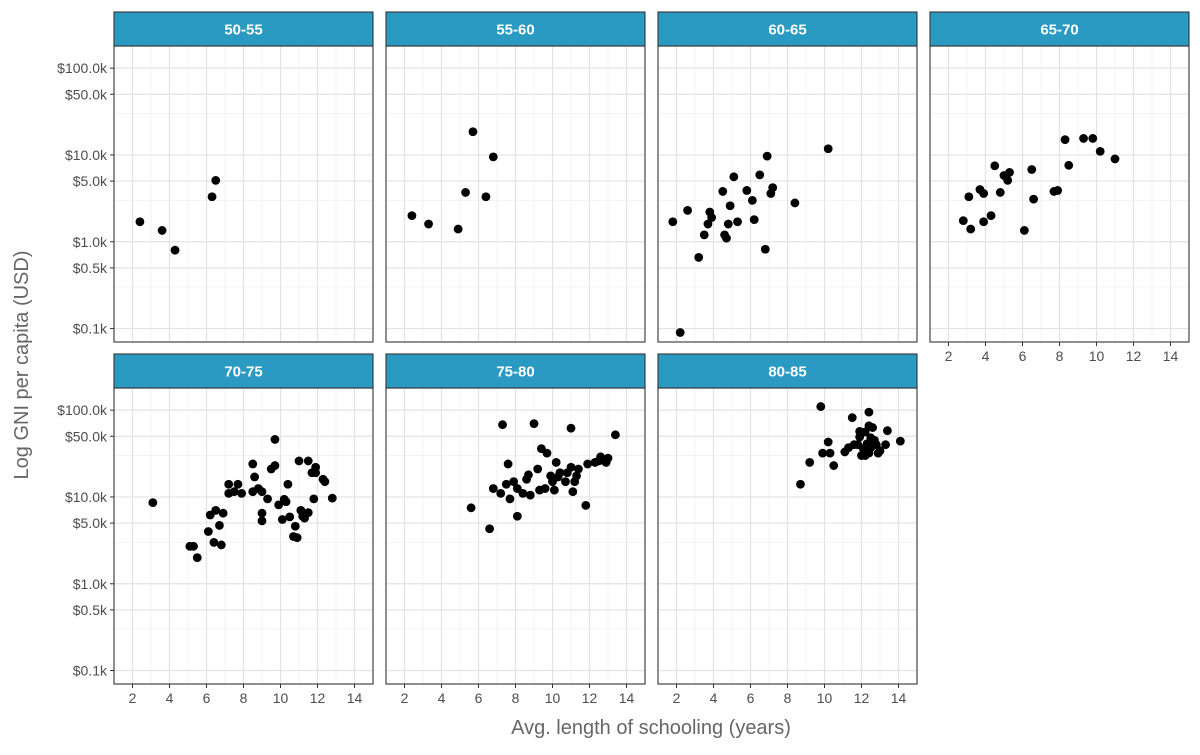 Image resolution: width=1200 pixels, height=755 pixels. I want to click on x-tick-label: 4, so click(170, 698).